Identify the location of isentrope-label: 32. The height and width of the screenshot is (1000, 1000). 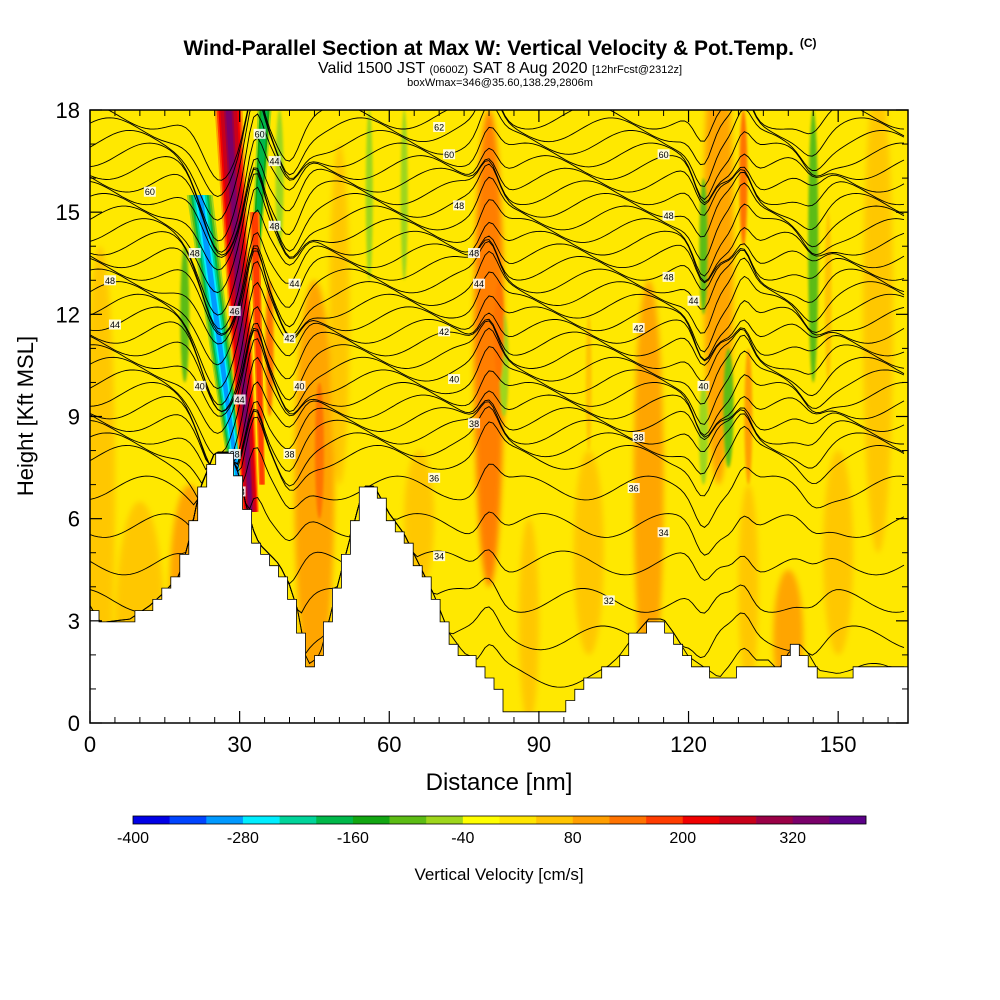
(608, 600).